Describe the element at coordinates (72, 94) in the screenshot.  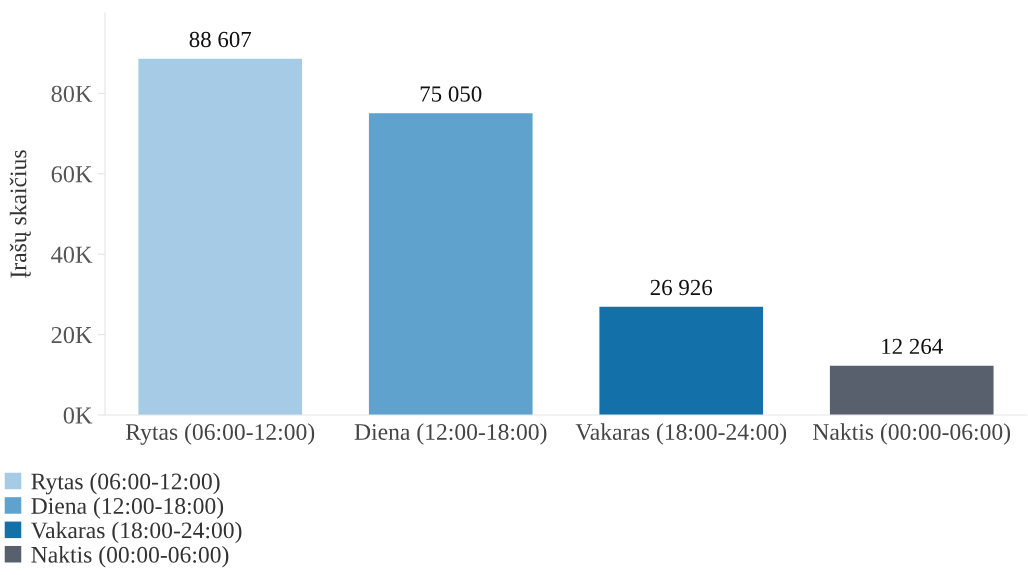
I see `y-tick-label: 80K` at that location.